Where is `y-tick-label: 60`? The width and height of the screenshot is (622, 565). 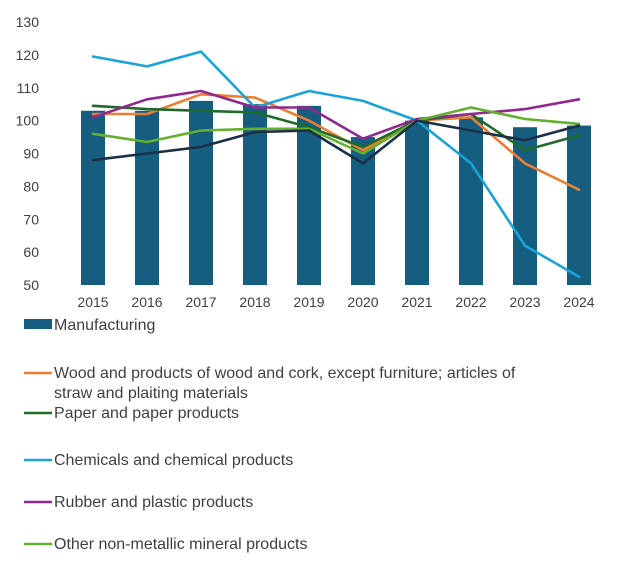 y-tick-label: 60 is located at coordinates (31, 252).